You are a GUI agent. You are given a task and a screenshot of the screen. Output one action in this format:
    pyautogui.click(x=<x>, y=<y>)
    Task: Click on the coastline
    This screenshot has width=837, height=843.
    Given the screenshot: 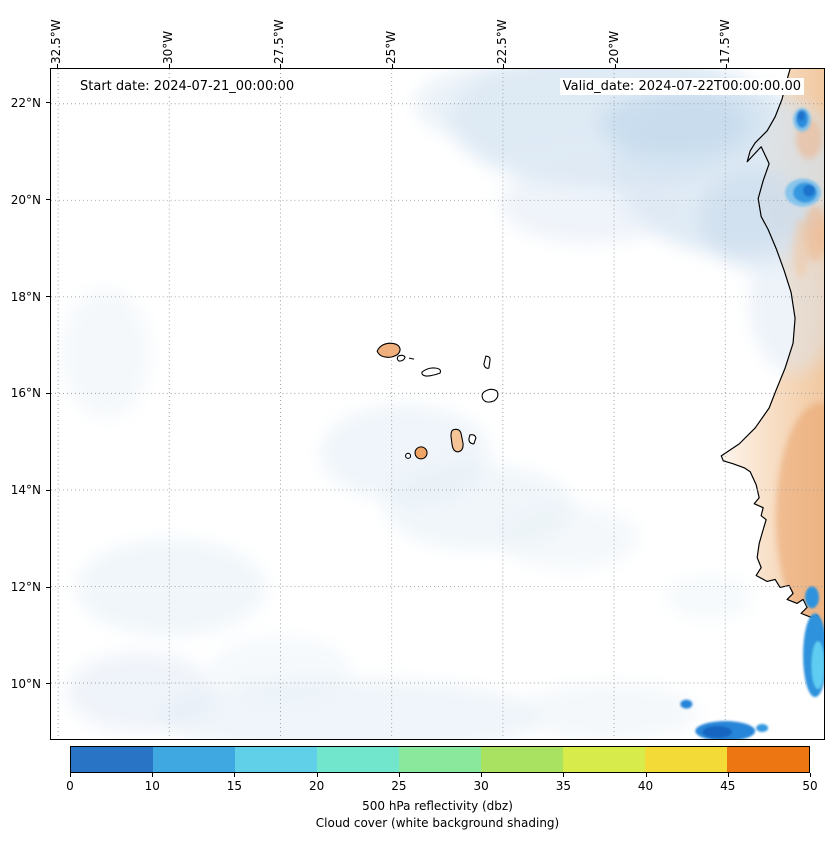 What is the action you would take?
    pyautogui.click(x=772, y=352)
    